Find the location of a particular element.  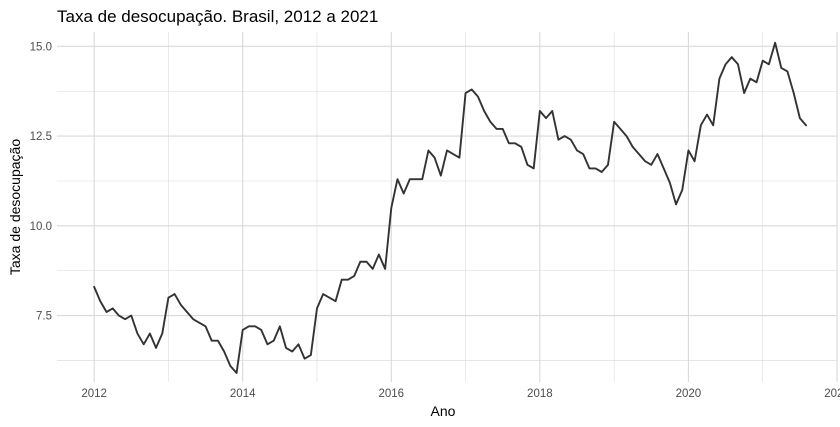

x-tick-label: 2020 is located at coordinates (689, 394).